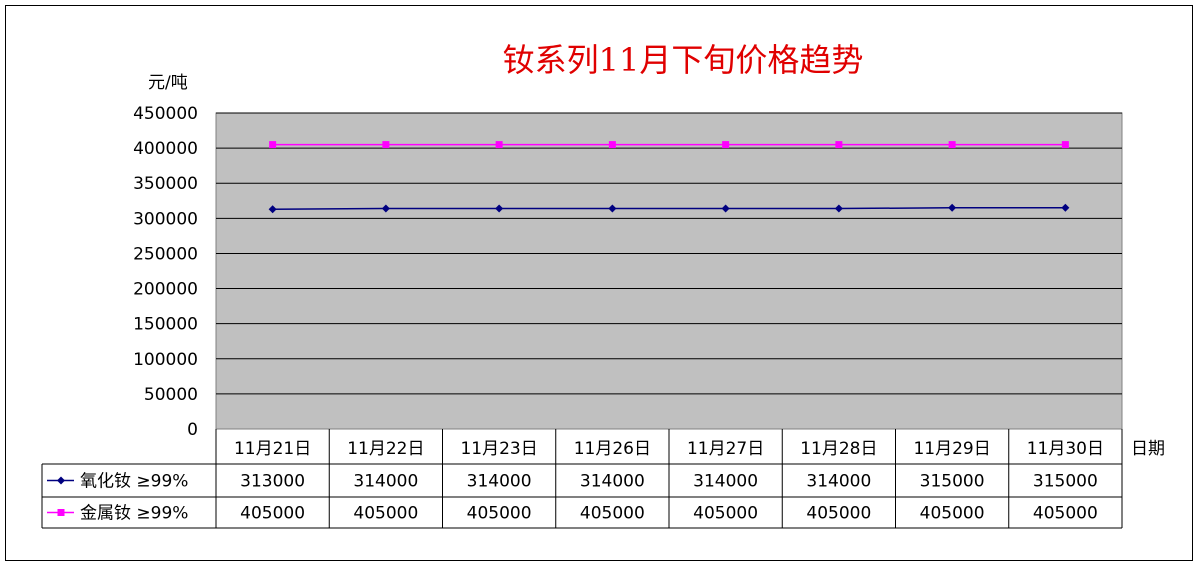 The height and width of the screenshot is (569, 1202). Describe the element at coordinates (385, 449) in the screenshot. I see `x-tick-label: 11月22日` at that location.